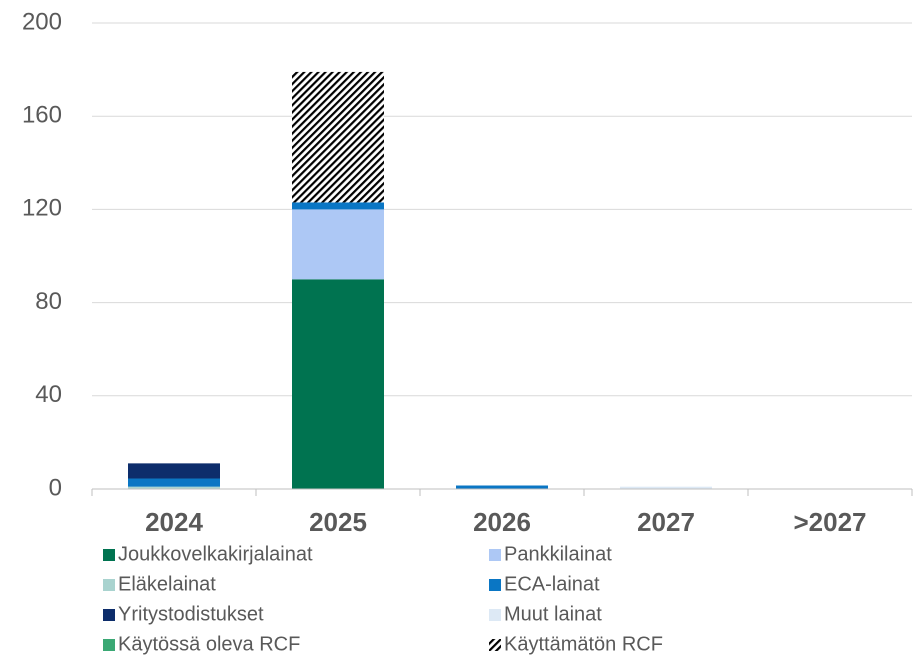 Image resolution: width=915 pixels, height=663 pixels. Describe the element at coordinates (209, 644) in the screenshot. I see `legend-label: Käytössä oleva RCF` at that location.